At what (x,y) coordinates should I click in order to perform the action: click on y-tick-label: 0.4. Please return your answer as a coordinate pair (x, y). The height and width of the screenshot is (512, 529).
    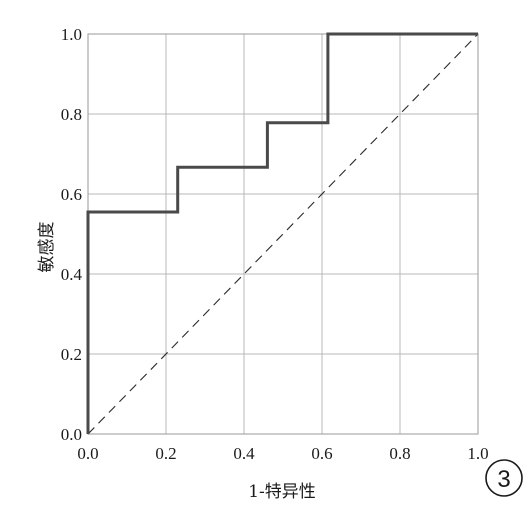
    Looking at the image, I should click on (72, 274).